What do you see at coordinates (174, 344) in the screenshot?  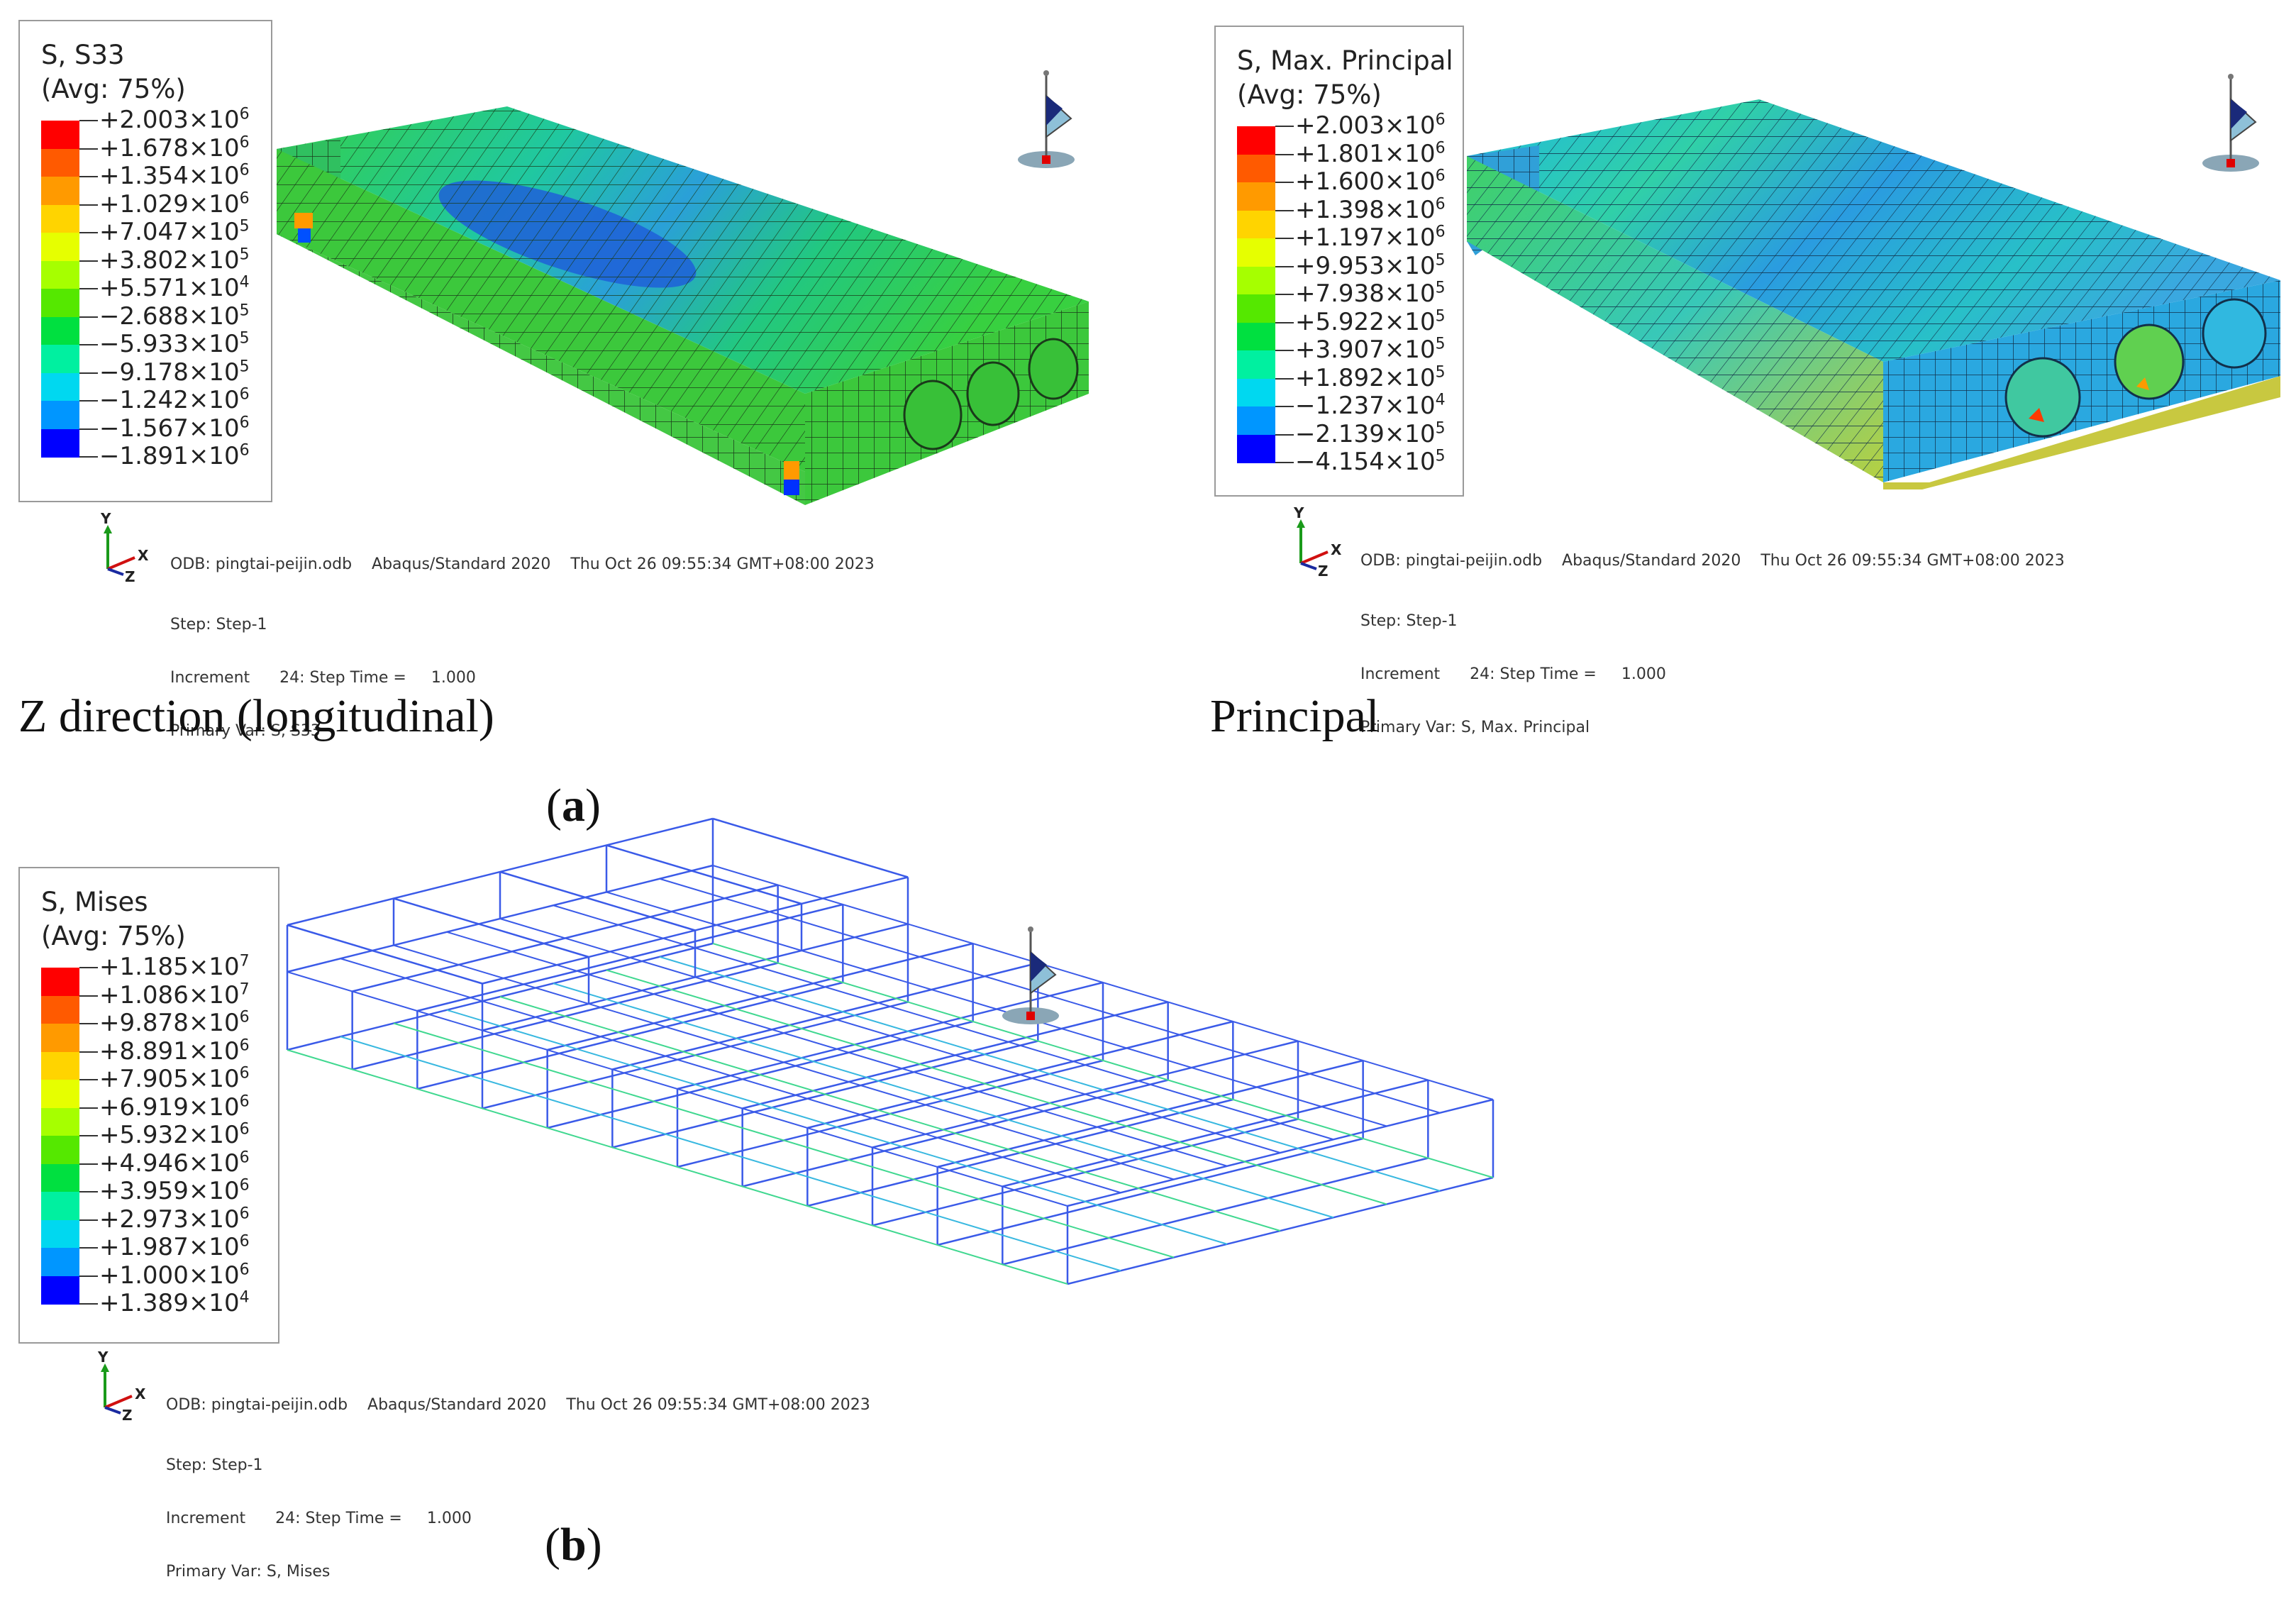 I see `legend-value: −5.933×105` at bounding box center [174, 344].